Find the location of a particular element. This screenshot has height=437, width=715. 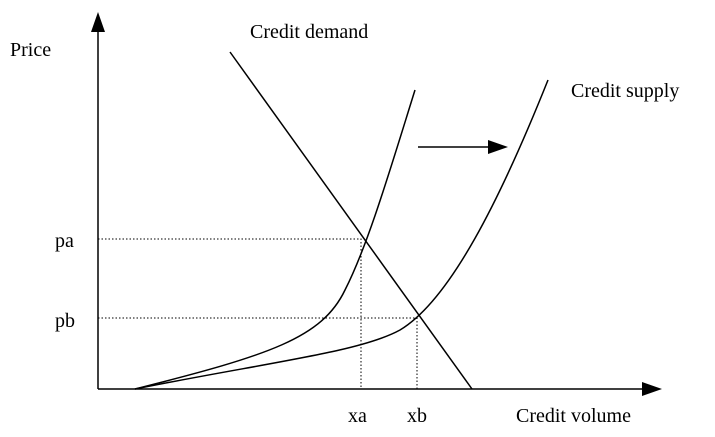

supply-label: Credit supply is located at coordinates (625, 91).